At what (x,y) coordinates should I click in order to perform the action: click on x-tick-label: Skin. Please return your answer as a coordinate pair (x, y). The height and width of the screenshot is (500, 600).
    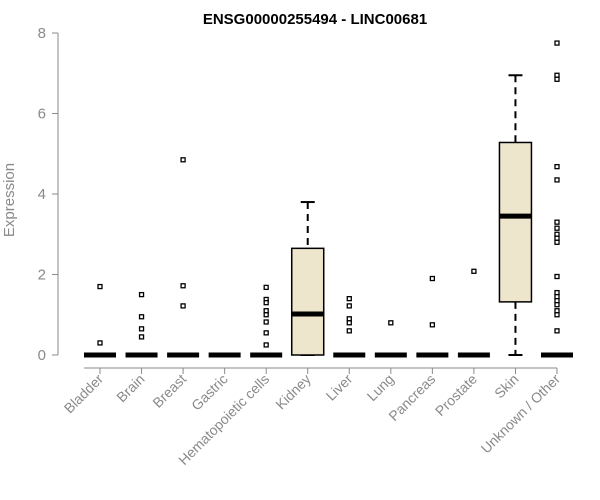
    Looking at the image, I should click on (506, 386).